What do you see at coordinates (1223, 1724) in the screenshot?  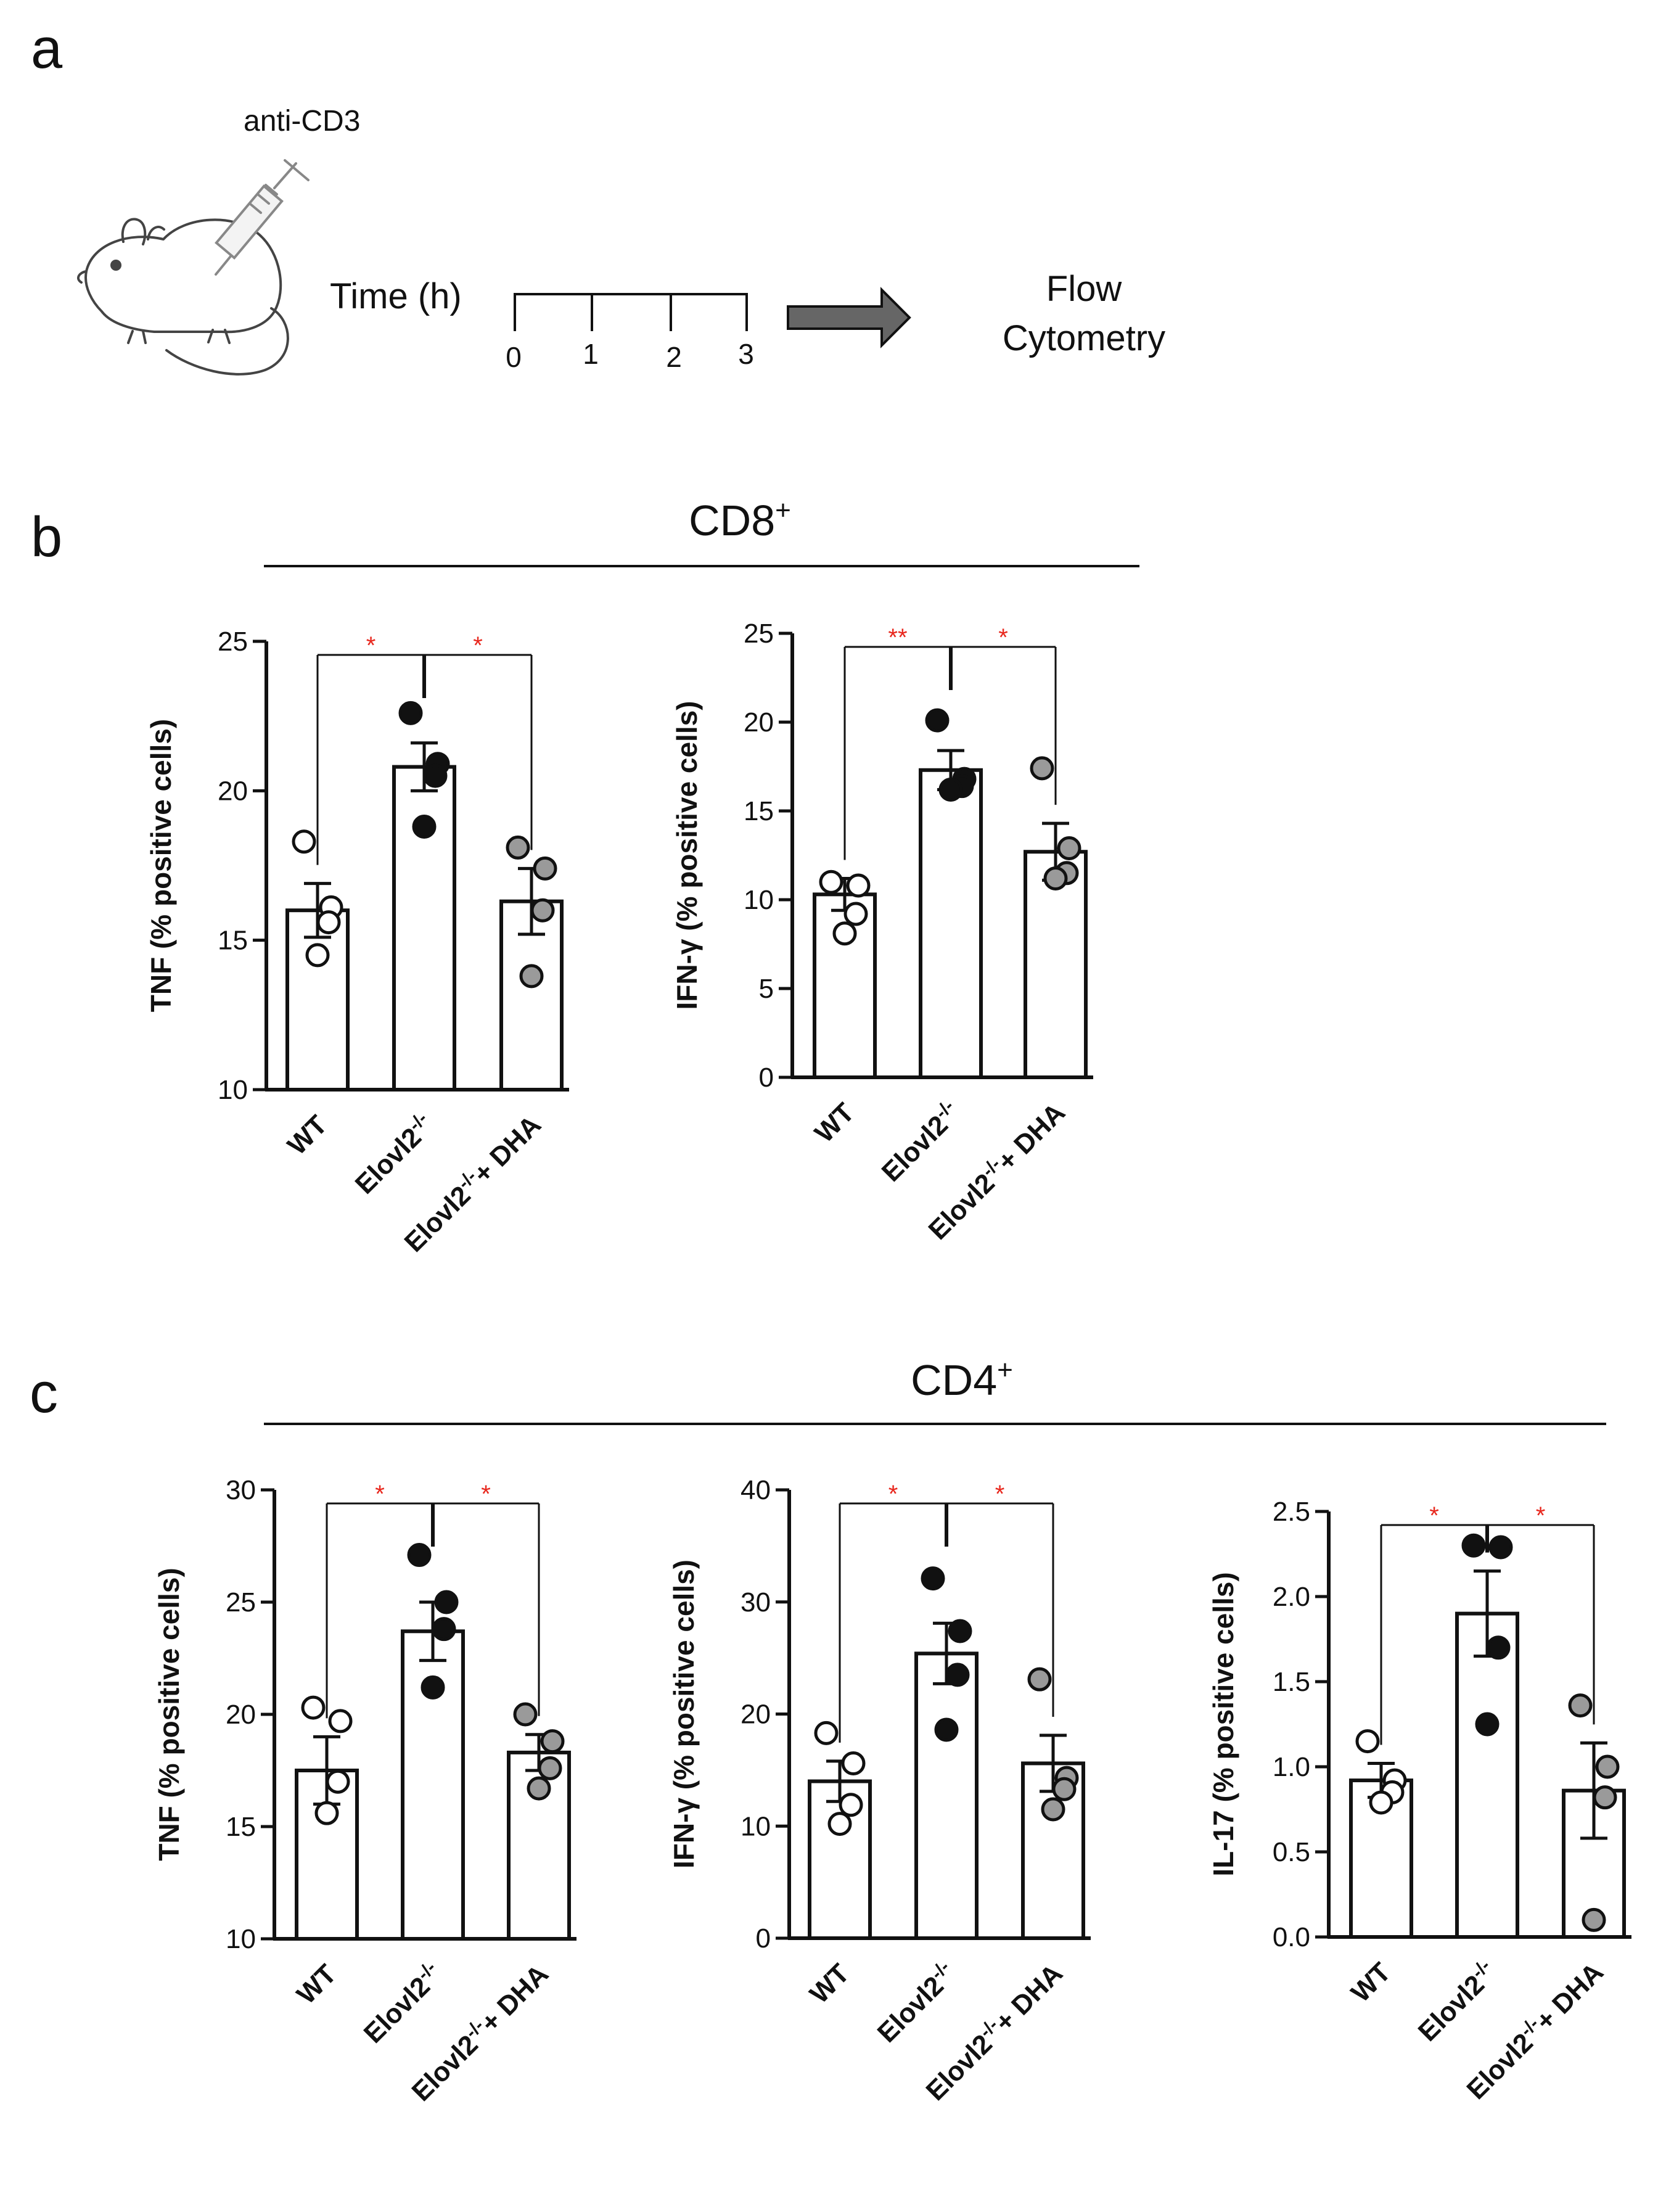 I see `y-axis-label: IL-17 (% positive cells)` at bounding box center [1223, 1724].